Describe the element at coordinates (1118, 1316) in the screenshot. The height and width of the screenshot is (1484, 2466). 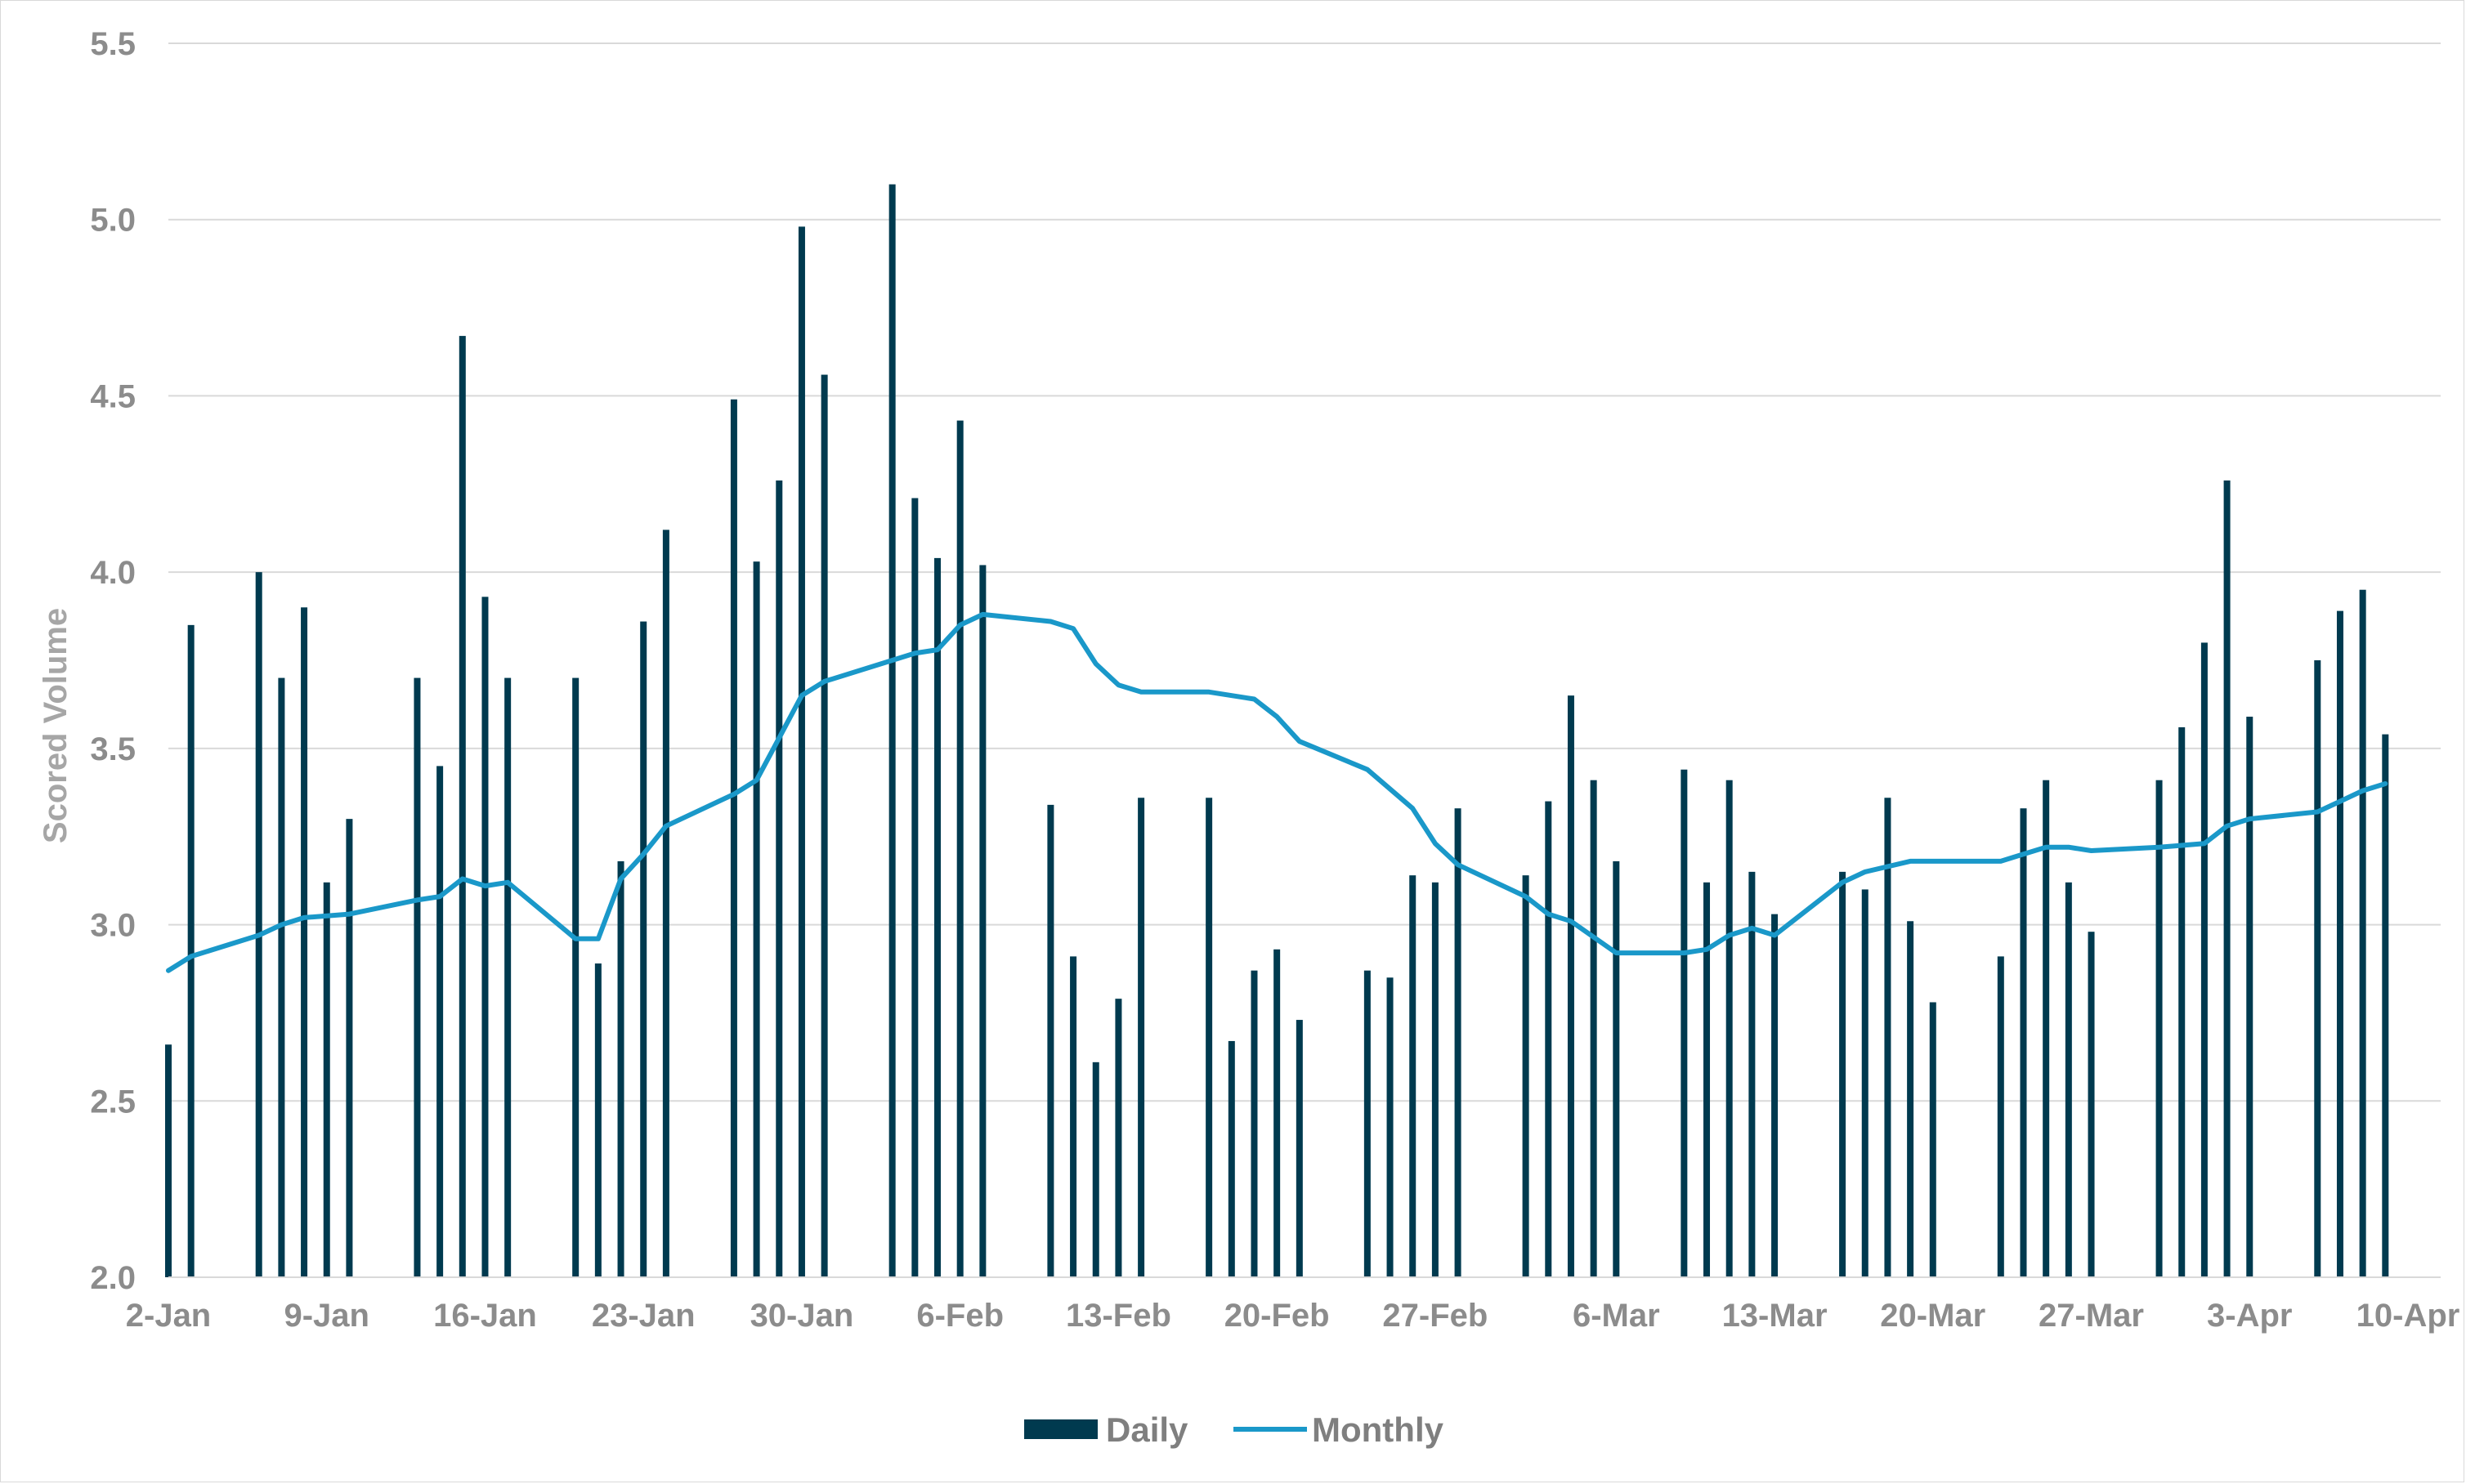
I see `x-tick-label: 13-Feb` at that location.